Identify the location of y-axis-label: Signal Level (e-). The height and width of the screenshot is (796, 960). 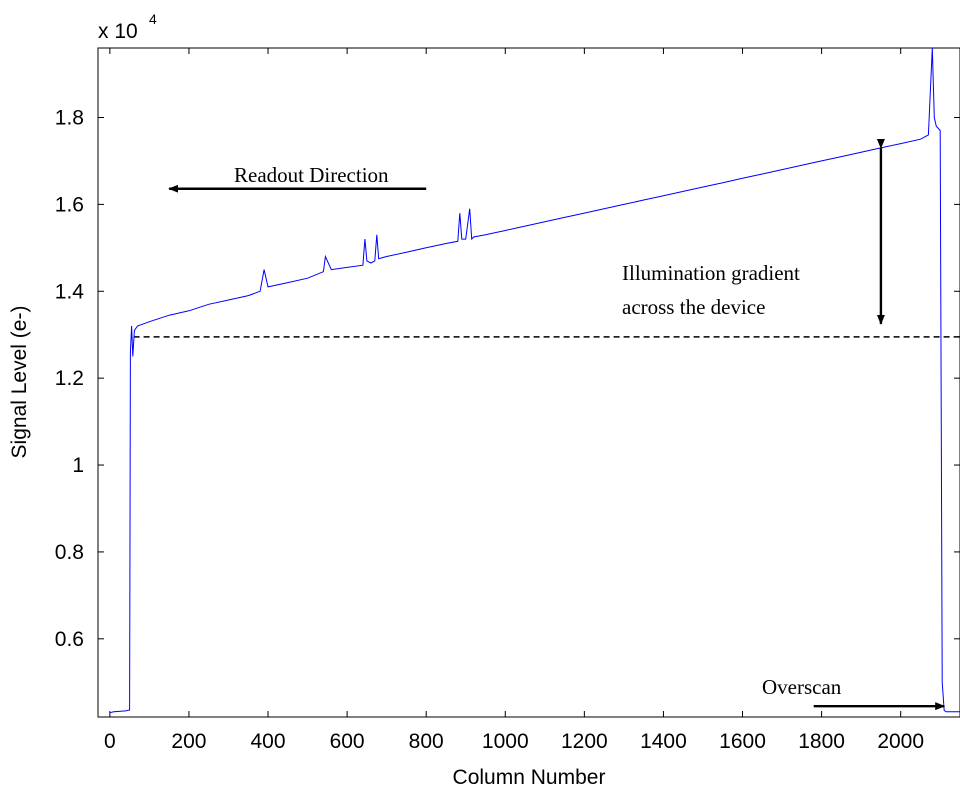
(19, 382).